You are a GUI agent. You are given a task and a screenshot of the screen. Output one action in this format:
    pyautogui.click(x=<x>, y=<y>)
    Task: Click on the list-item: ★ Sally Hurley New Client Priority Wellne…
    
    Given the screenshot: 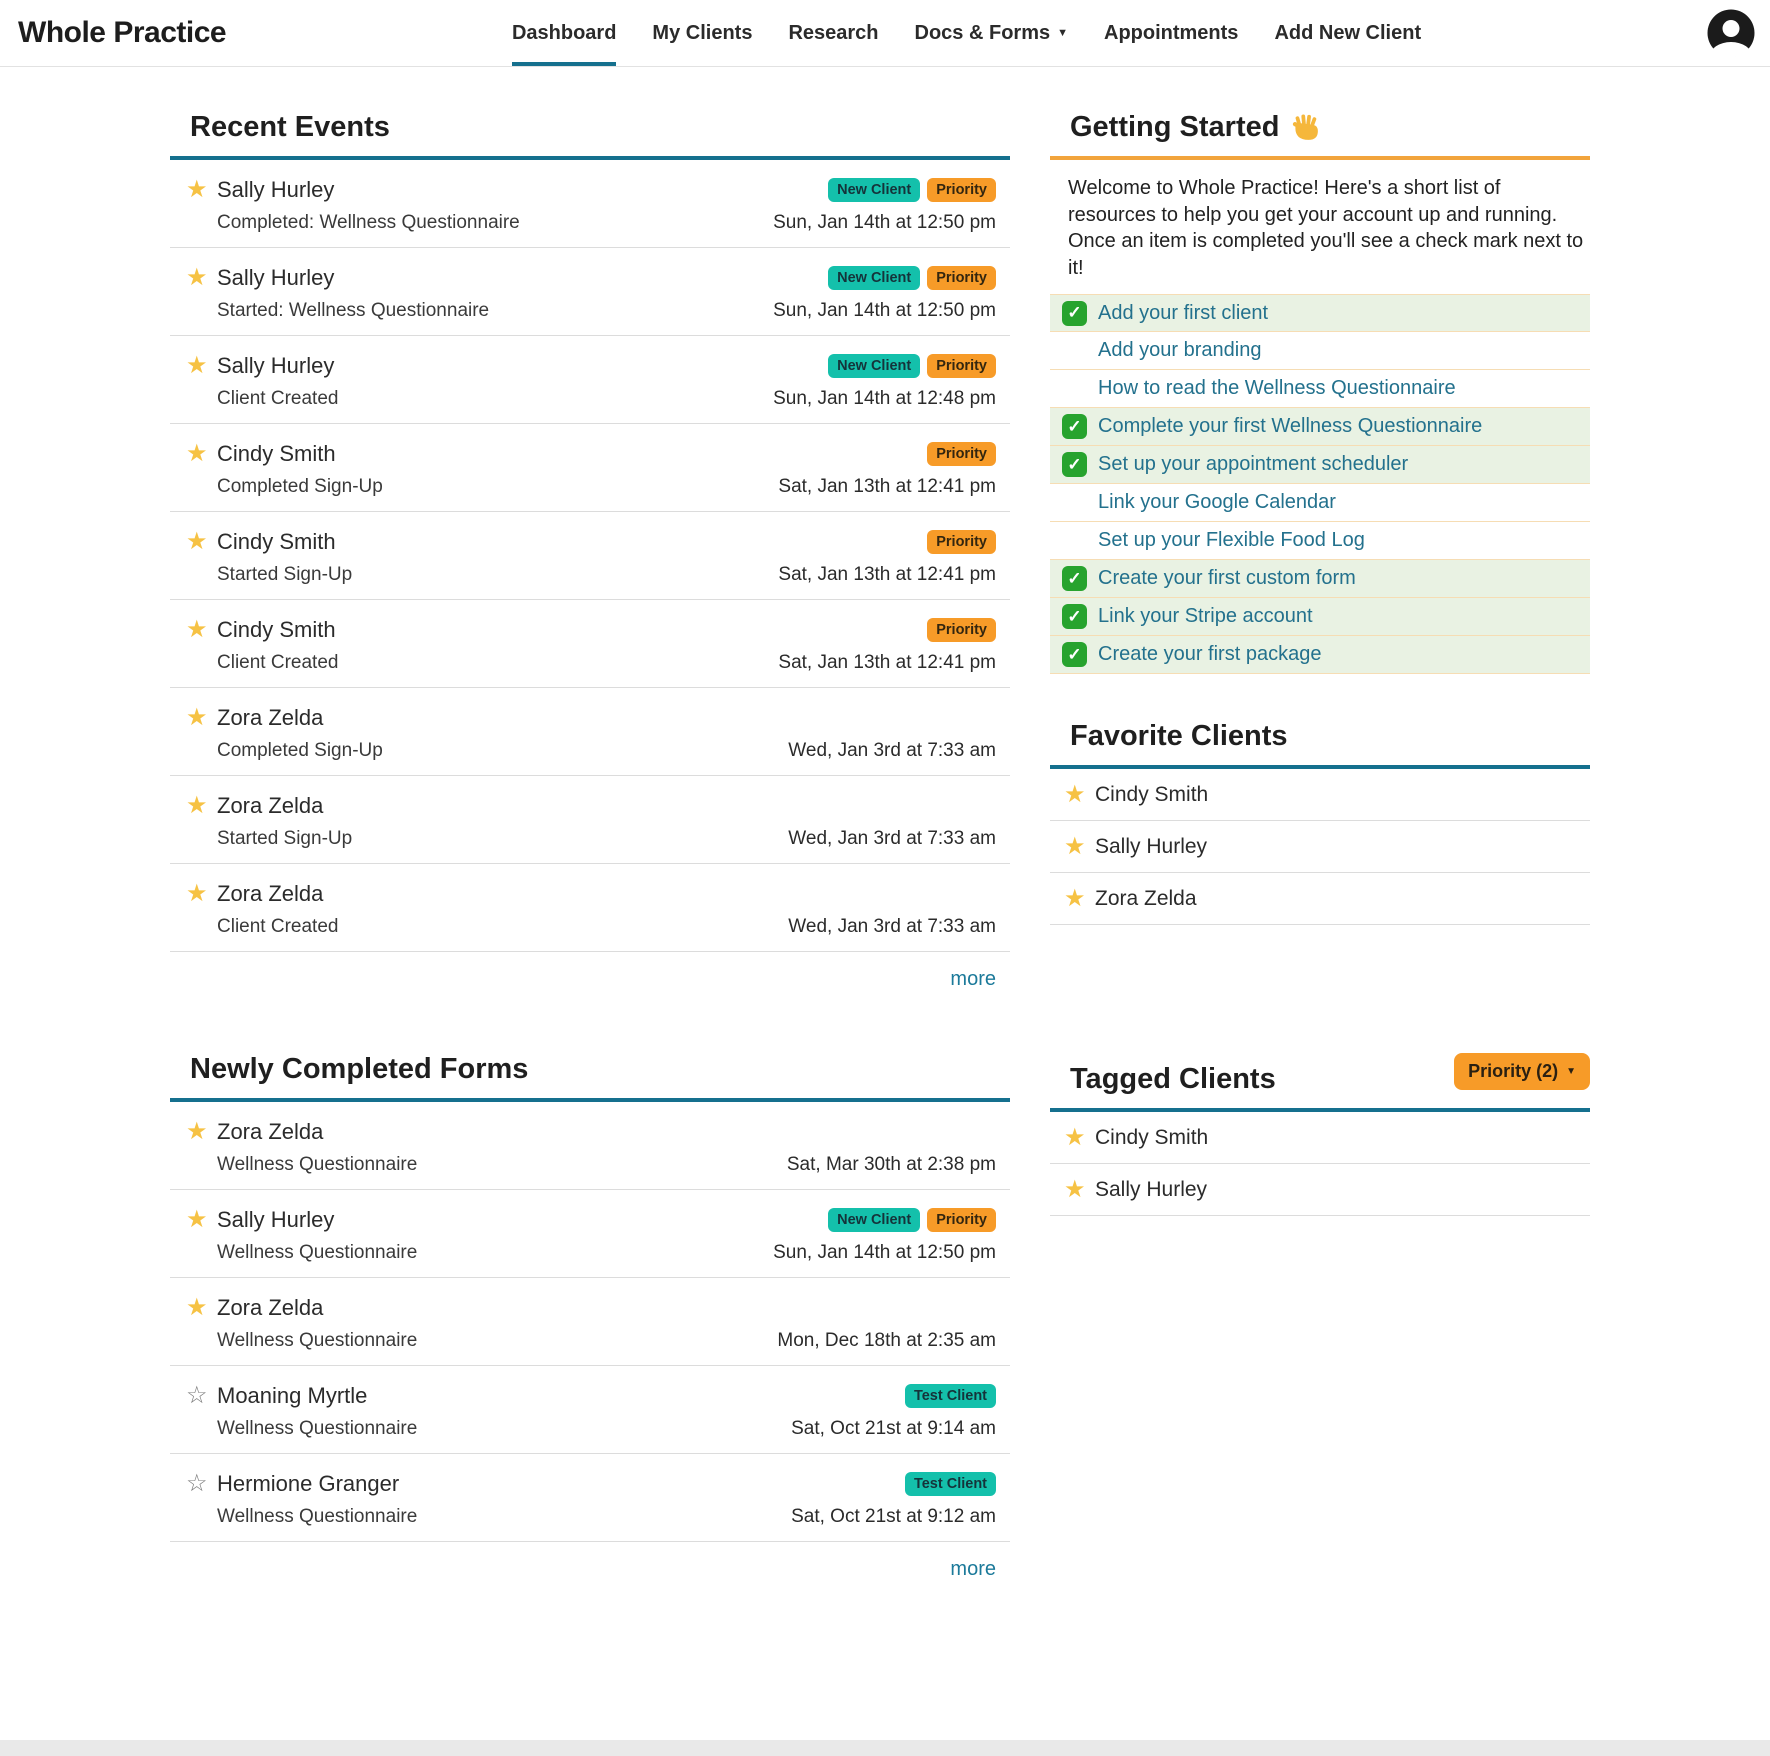 What is the action you would take?
    pyautogui.click(x=590, y=1234)
    